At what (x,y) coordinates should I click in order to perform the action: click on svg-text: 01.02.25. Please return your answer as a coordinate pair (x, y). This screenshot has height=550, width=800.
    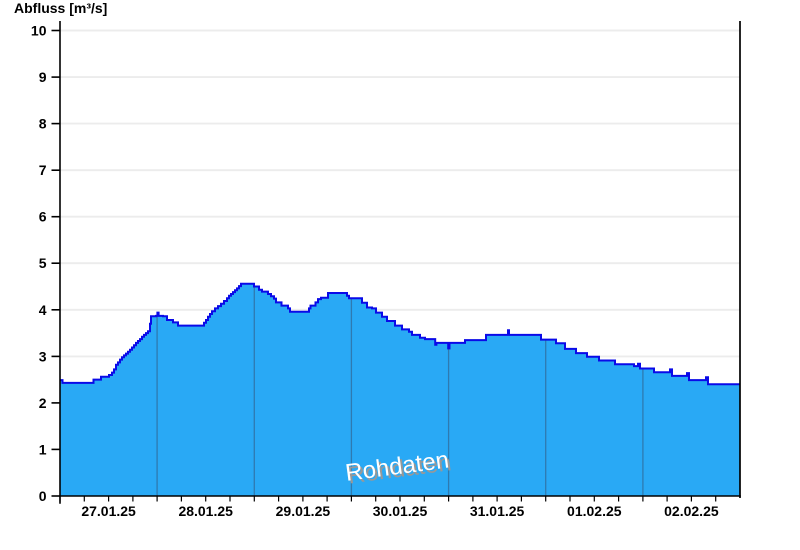
    Looking at the image, I should click on (594, 511).